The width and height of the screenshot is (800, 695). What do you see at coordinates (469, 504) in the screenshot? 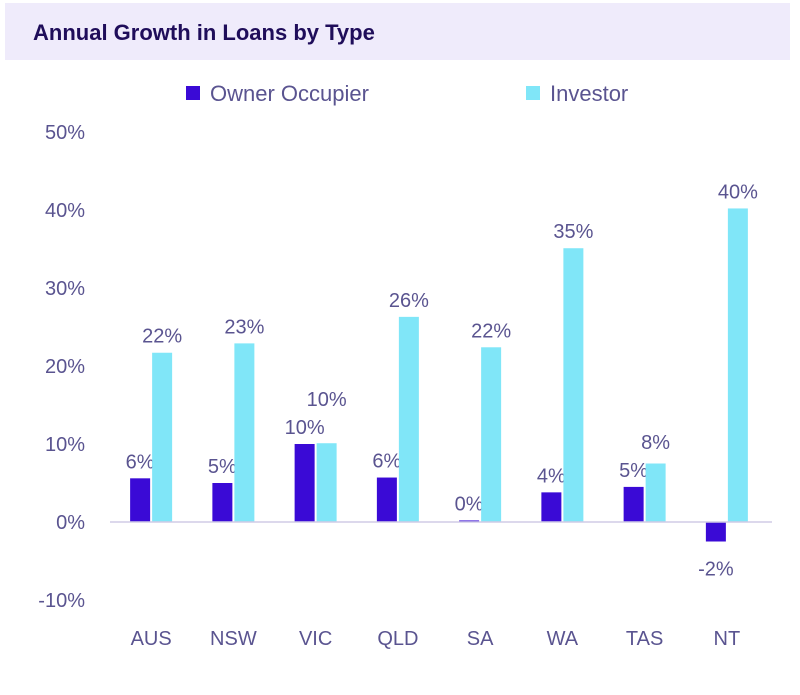
I see `data-label: 0%` at bounding box center [469, 504].